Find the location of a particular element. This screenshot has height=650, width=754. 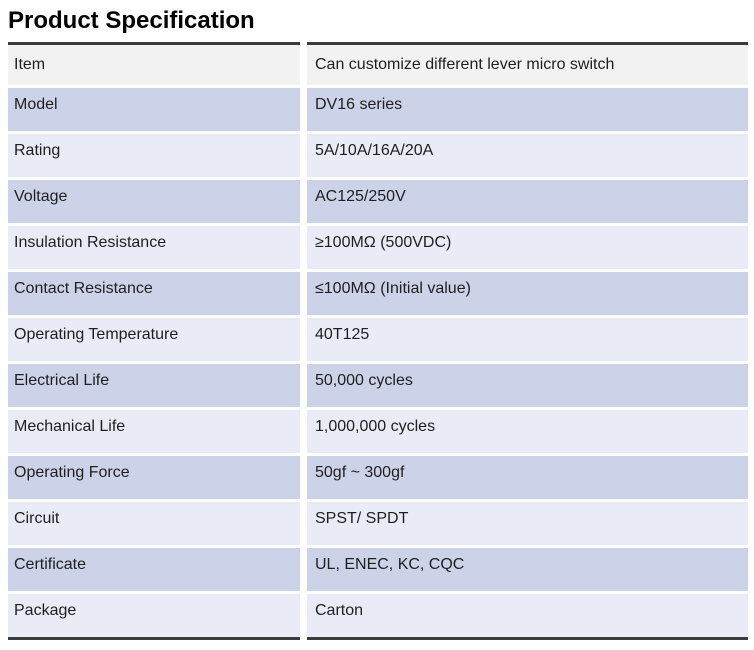

spec-label-cell: Electrical Life is located at coordinates (154, 385).